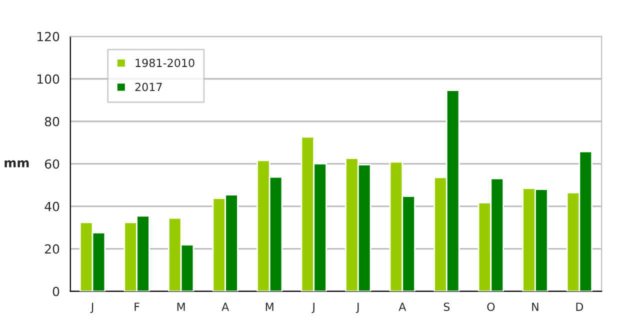  Describe the element at coordinates (52, 249) in the screenshot. I see `y-tick-label: 20` at that location.